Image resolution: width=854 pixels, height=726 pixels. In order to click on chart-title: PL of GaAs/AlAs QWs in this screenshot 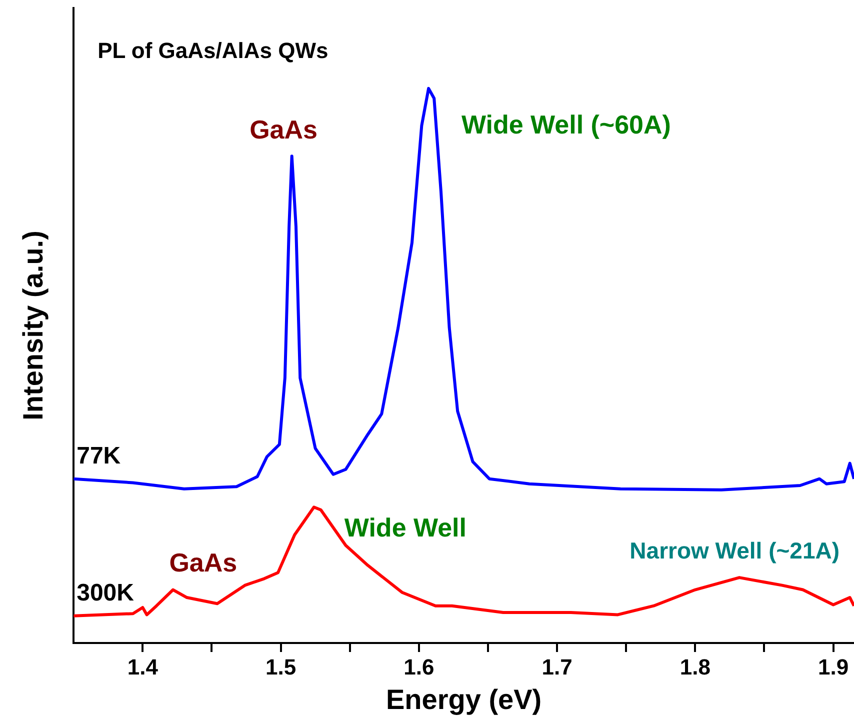, I will do `click(213, 51)`.